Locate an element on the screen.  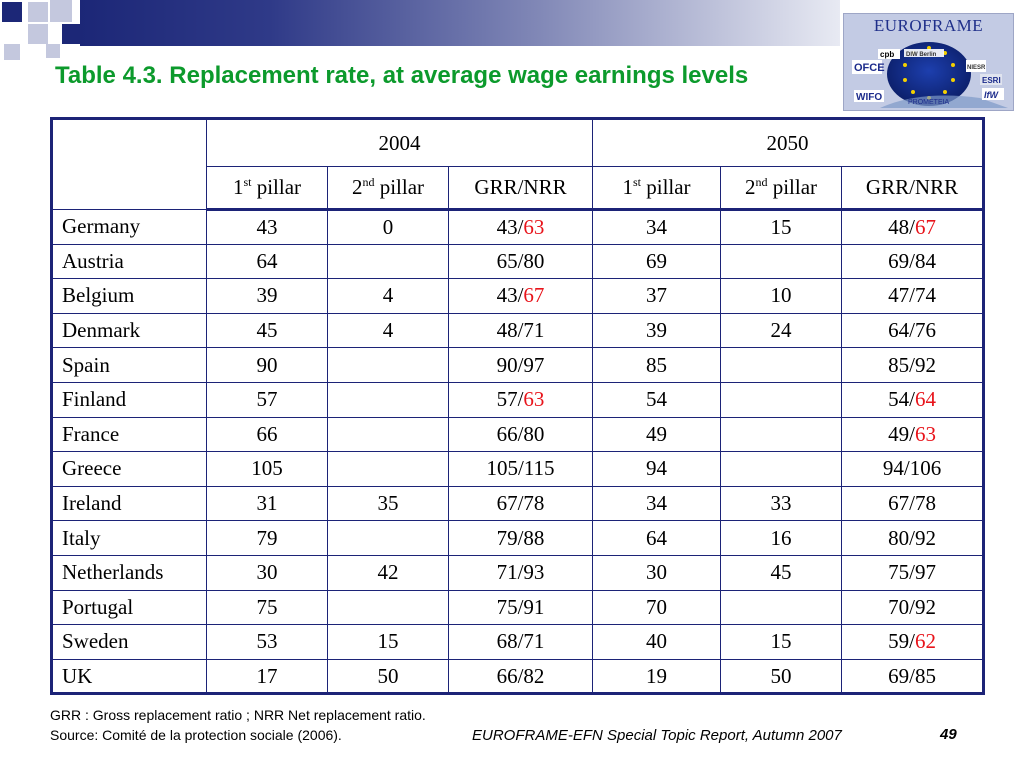
header-gradient-bar is located at coordinates (460, 23).